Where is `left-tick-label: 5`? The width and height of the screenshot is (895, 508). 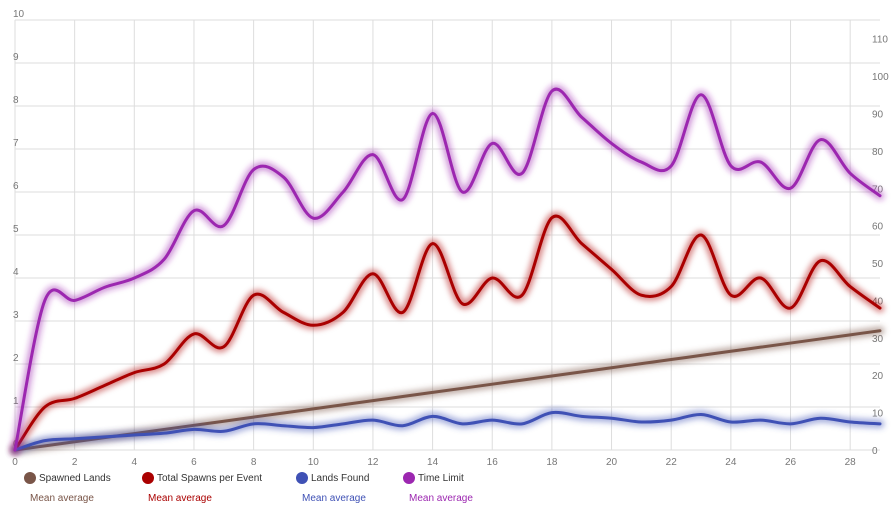 left-tick-label: 5 is located at coordinates (16, 229).